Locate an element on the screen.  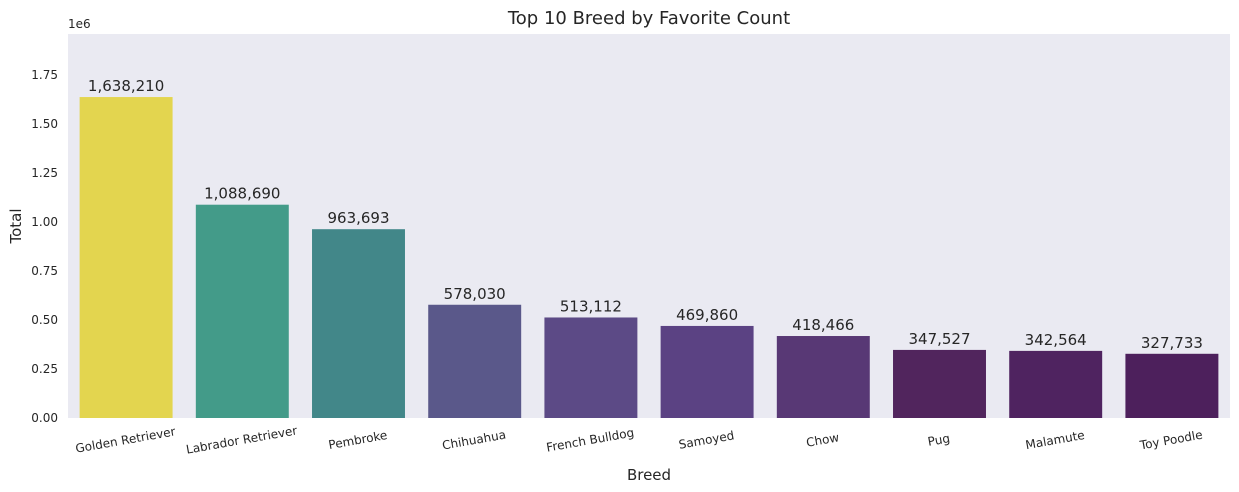
value-label: 1,088,690 is located at coordinates (242, 194).